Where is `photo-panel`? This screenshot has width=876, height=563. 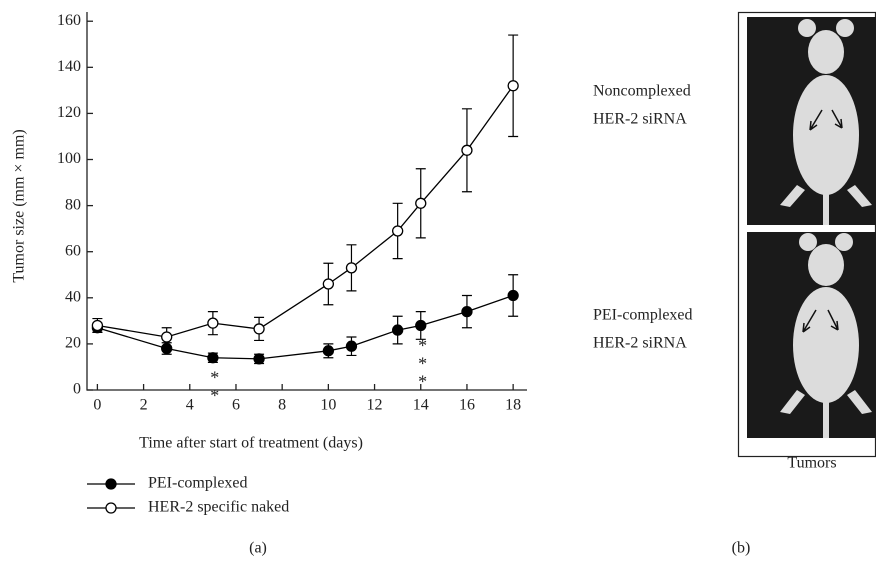
photo-panel is located at coordinates (806, 234).